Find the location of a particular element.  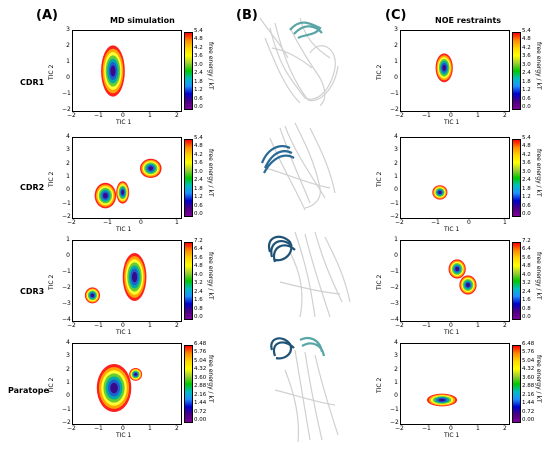

row-label-cdr2: CDR2 is located at coordinates (32, 187).